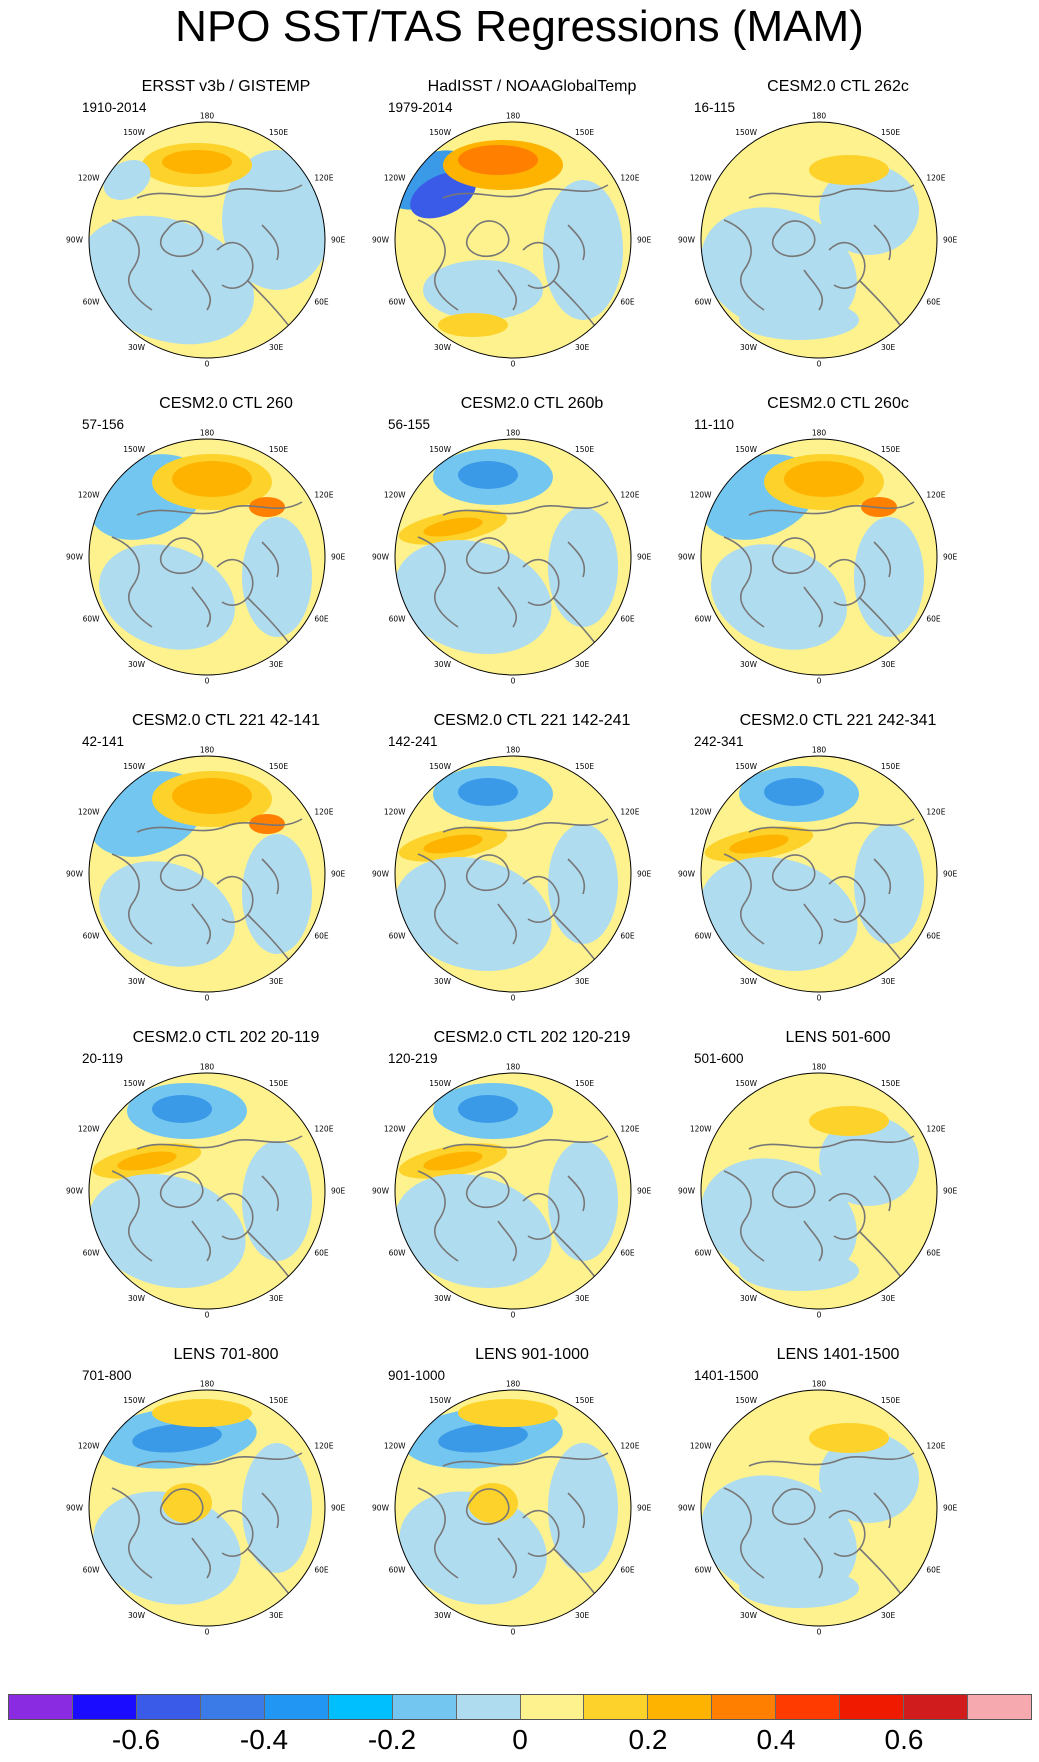 Image resolution: width=1039 pixels, height=1762 pixels. What do you see at coordinates (719, 1058) in the screenshot?
I see `panel-years: 501-600` at bounding box center [719, 1058].